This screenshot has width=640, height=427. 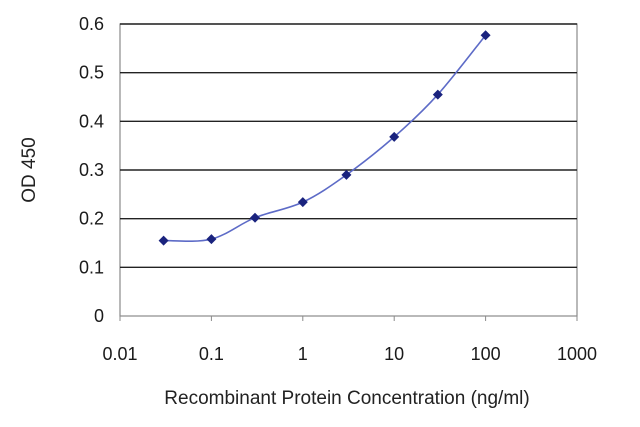 I want to click on y-tick-label: 0.2, so click(x=91, y=219).